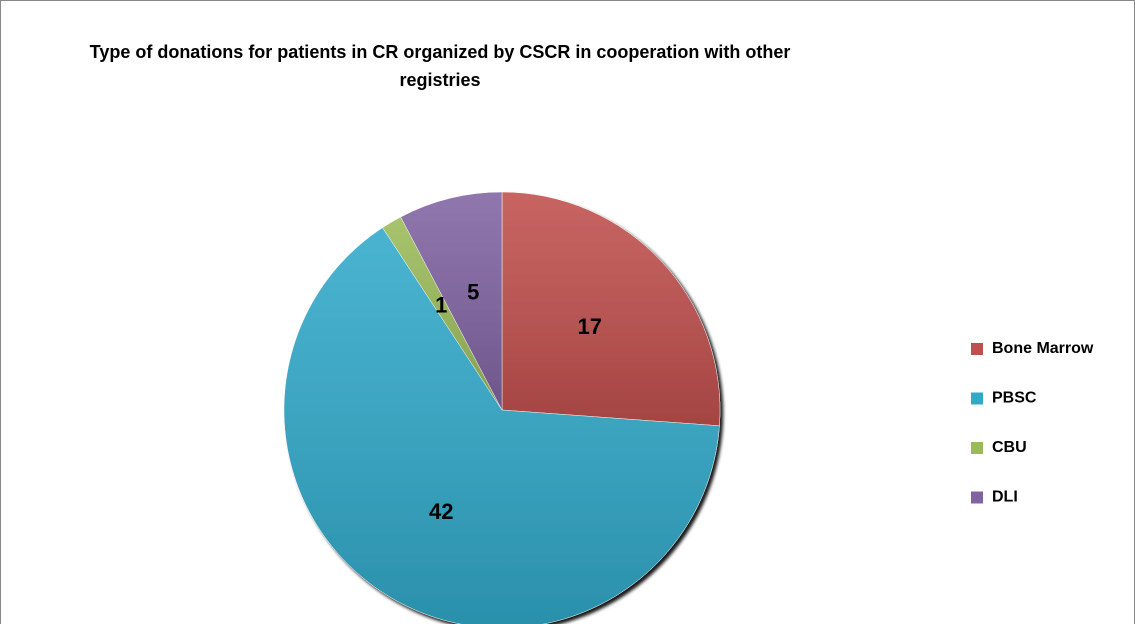 Image resolution: width=1135 pixels, height=624 pixels. What do you see at coordinates (1005, 497) in the screenshot?
I see `legend-label: DLI` at bounding box center [1005, 497].